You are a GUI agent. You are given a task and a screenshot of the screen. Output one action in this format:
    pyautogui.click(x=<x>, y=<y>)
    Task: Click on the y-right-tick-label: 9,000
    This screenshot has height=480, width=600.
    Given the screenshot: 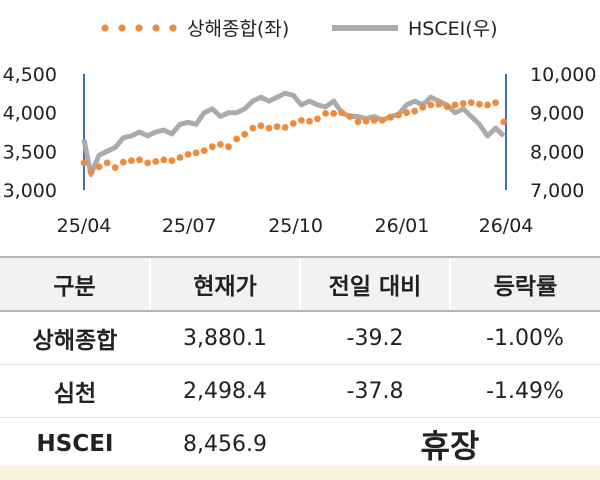 What is the action you would take?
    pyautogui.click(x=557, y=114)
    